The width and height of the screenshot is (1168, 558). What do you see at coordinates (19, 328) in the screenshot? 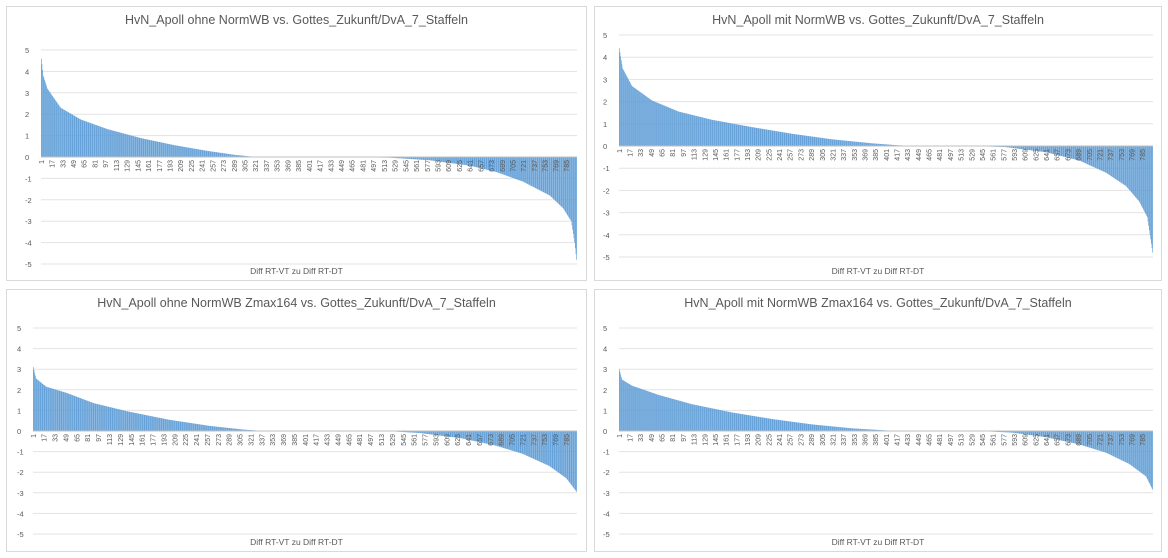
I see `y-tick-label: 5` at bounding box center [19, 328].